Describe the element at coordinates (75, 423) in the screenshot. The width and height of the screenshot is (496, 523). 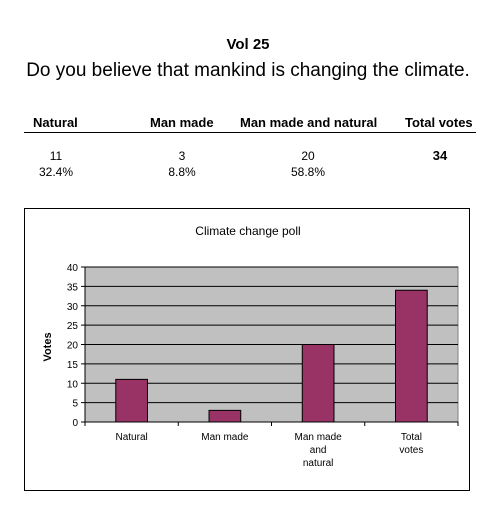
I see `y-tick-label-0: 0` at that location.